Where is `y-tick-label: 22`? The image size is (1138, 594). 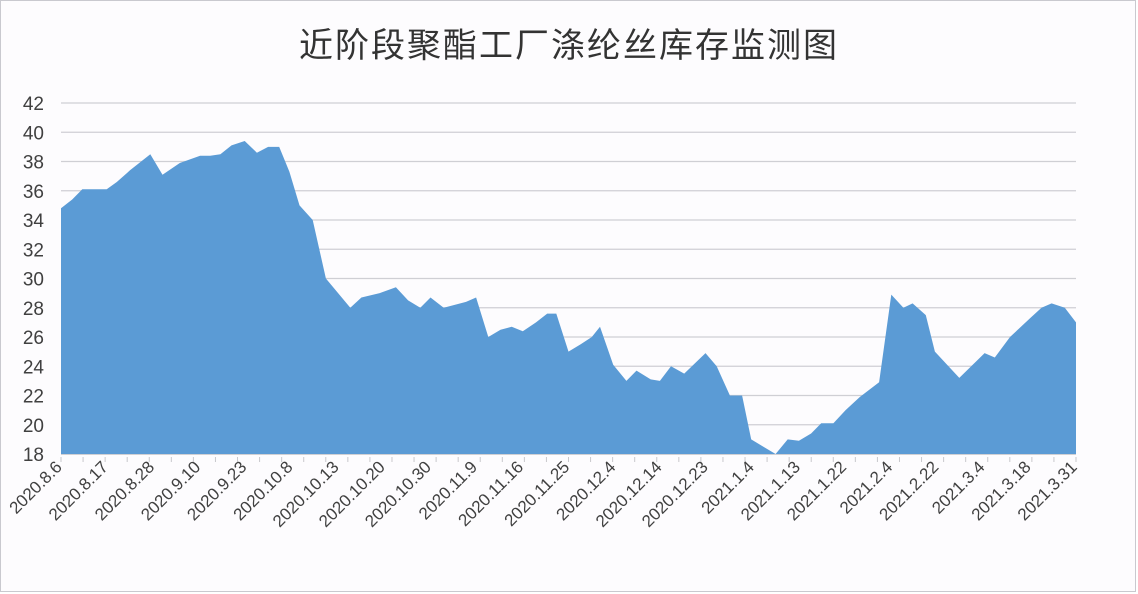
y-tick-label: 22 is located at coordinates (33, 397).